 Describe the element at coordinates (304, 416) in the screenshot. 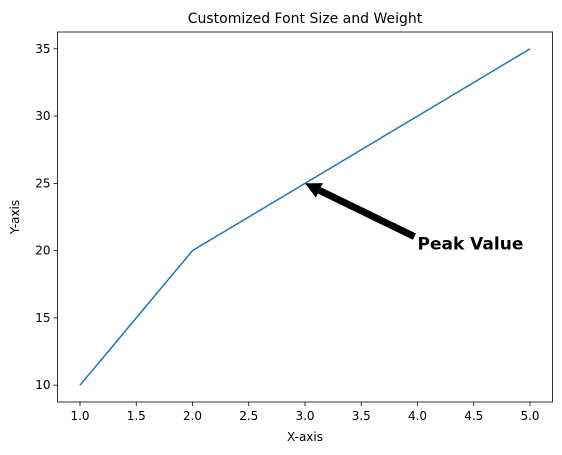

I see `x-tick-label: 3.0` at that location.